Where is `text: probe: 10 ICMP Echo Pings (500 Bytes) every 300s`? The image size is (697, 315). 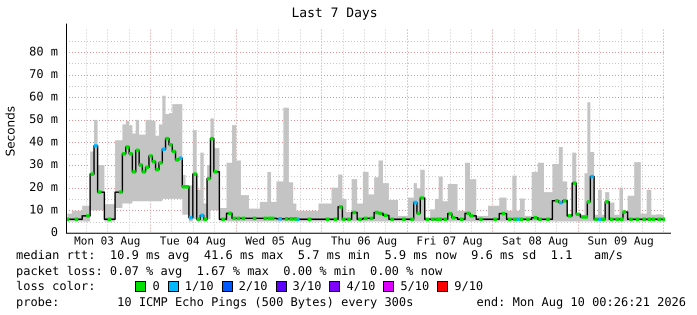 text: probe: 10 ICMP Echo Pings (500 Bytes) every 300s is located at coordinates (215, 302).